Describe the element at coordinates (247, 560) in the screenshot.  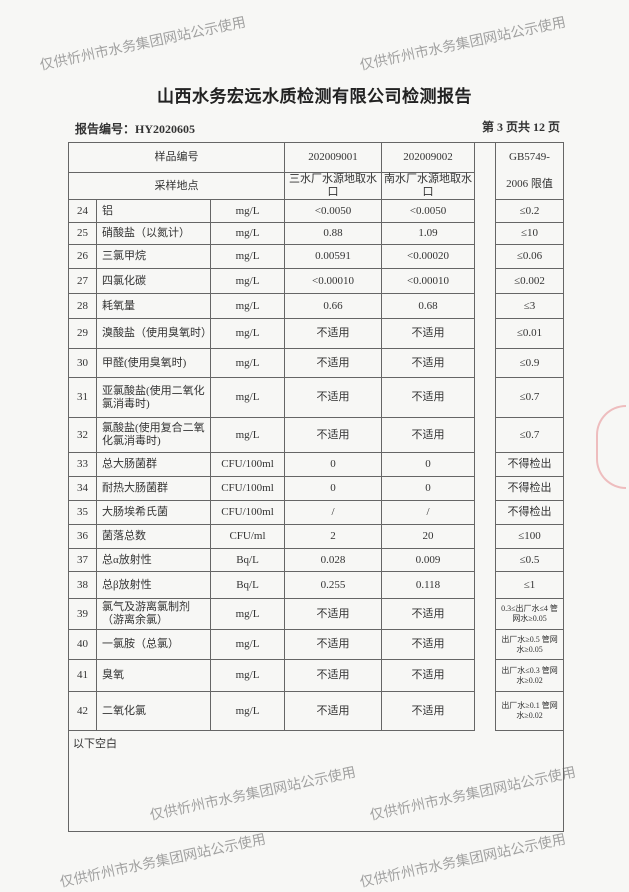
I see `unit: Bq/L` at that location.